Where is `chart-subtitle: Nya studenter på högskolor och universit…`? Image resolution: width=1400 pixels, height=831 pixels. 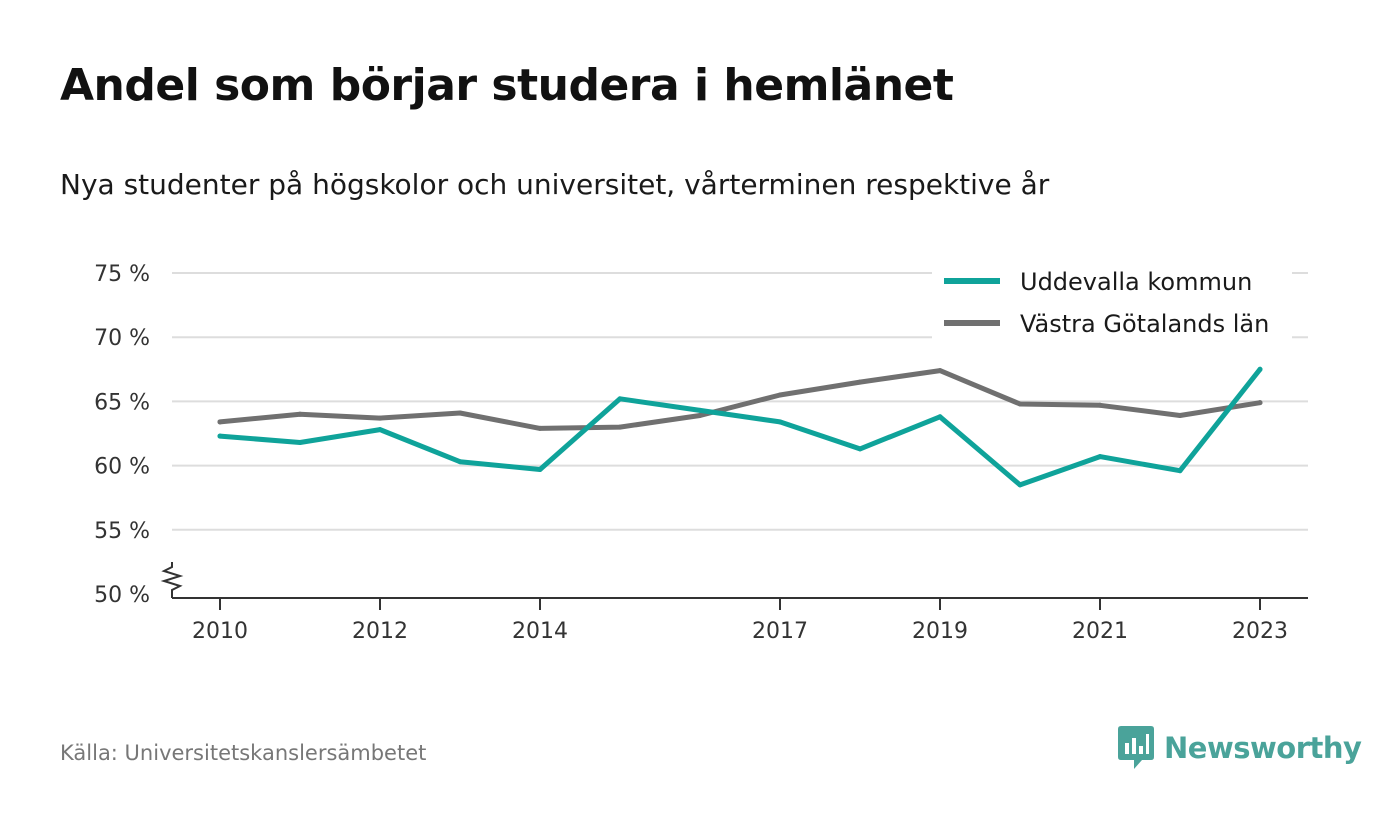 chart-subtitle: Nya studenter på högskolor och universit… is located at coordinates (555, 184).